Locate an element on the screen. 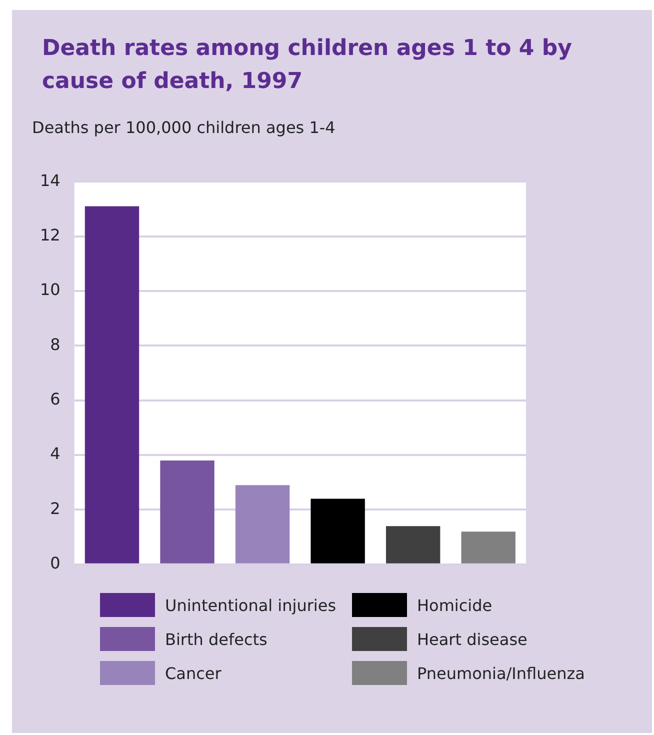 This screenshot has height=735, width=654. chart-title: Death rates among children ages 1 to 4 by cause of death, 1997 is located at coordinates (307, 65).